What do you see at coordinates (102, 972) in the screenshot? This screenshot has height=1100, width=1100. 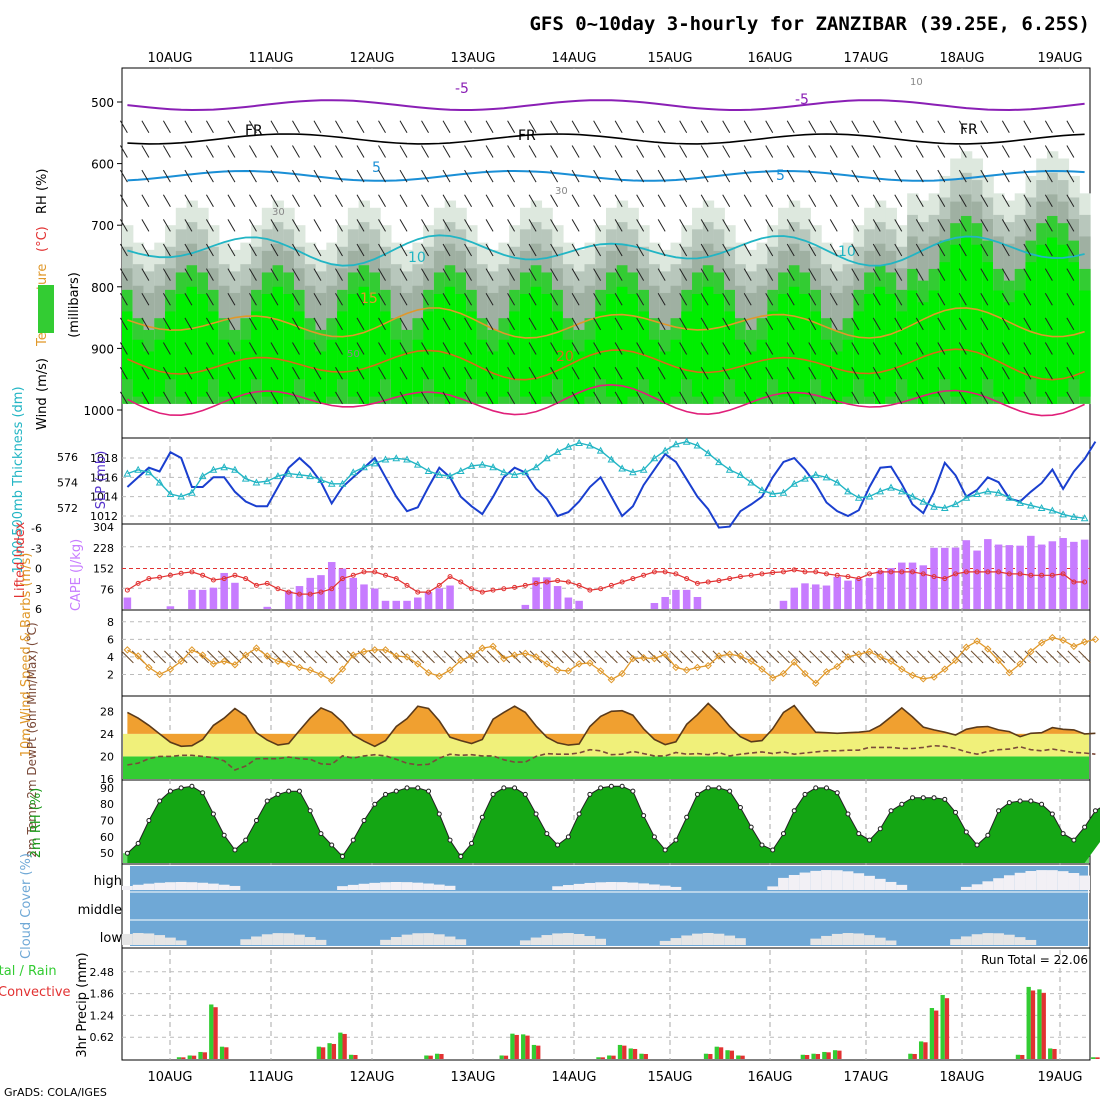 I see `precip-tick-label: 2.48` at bounding box center [102, 972].